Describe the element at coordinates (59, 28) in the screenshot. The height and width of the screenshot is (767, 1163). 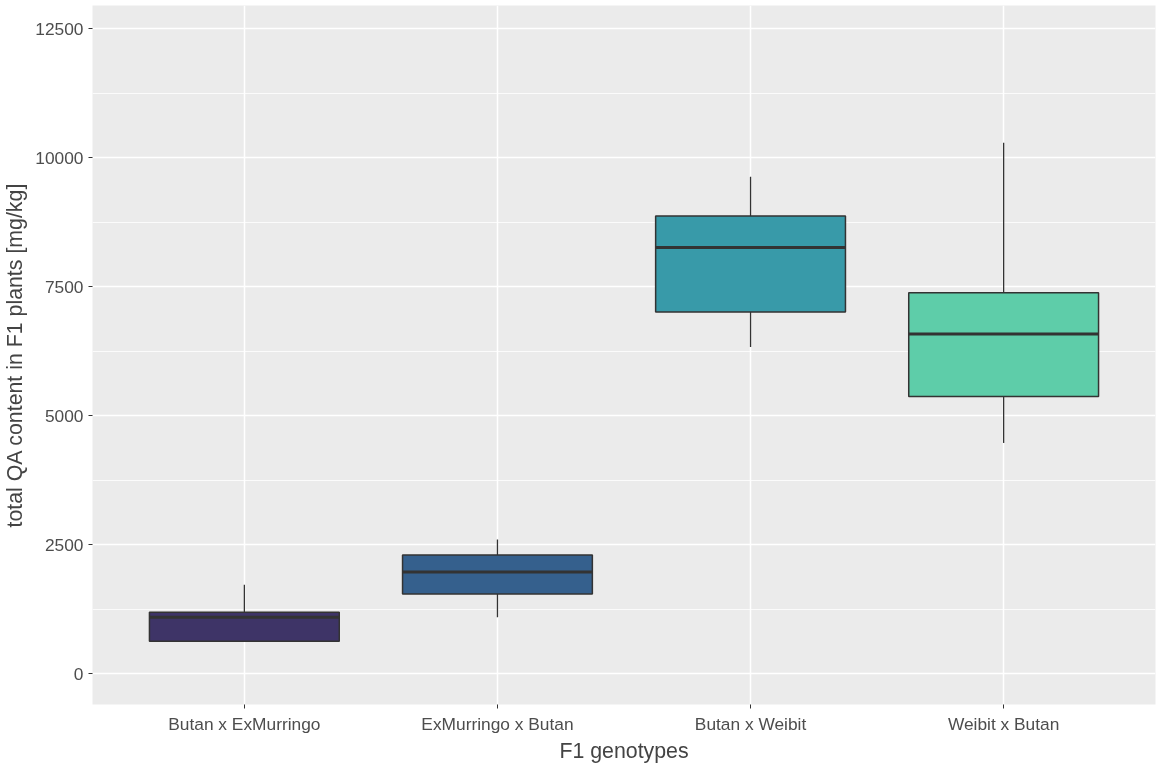
I see `y-tick-label: 12500` at that location.